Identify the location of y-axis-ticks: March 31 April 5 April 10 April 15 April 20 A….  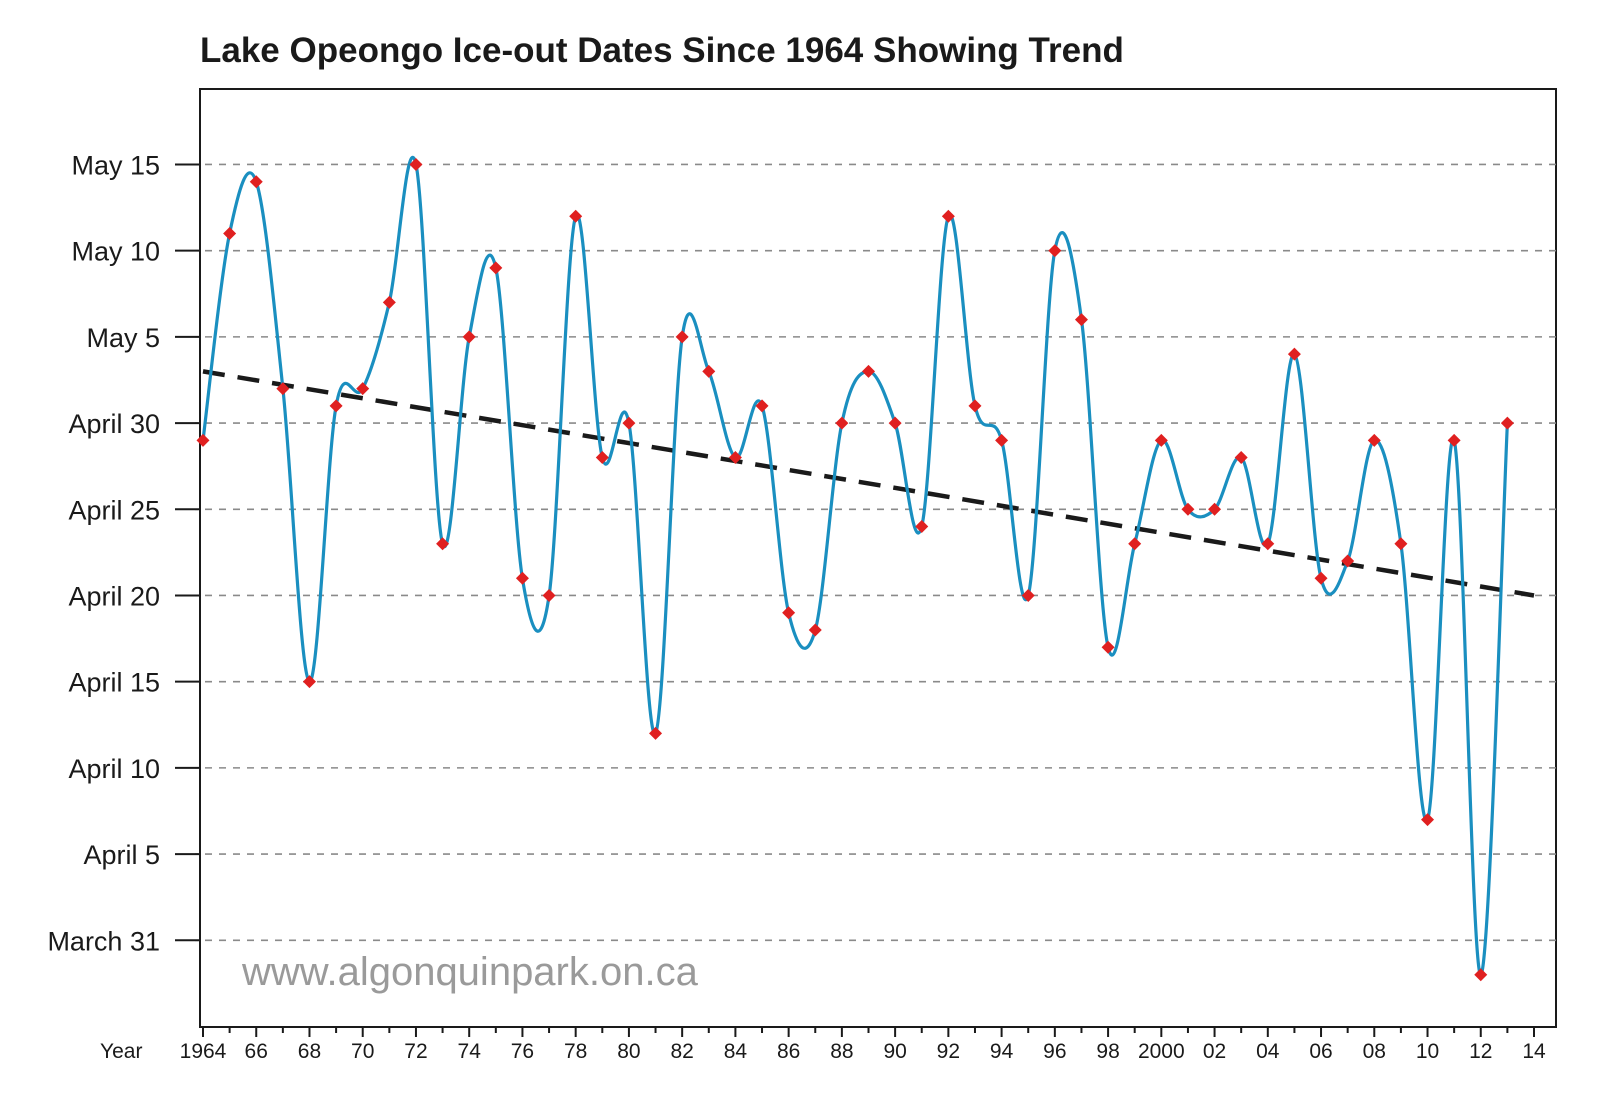
(123, 553).